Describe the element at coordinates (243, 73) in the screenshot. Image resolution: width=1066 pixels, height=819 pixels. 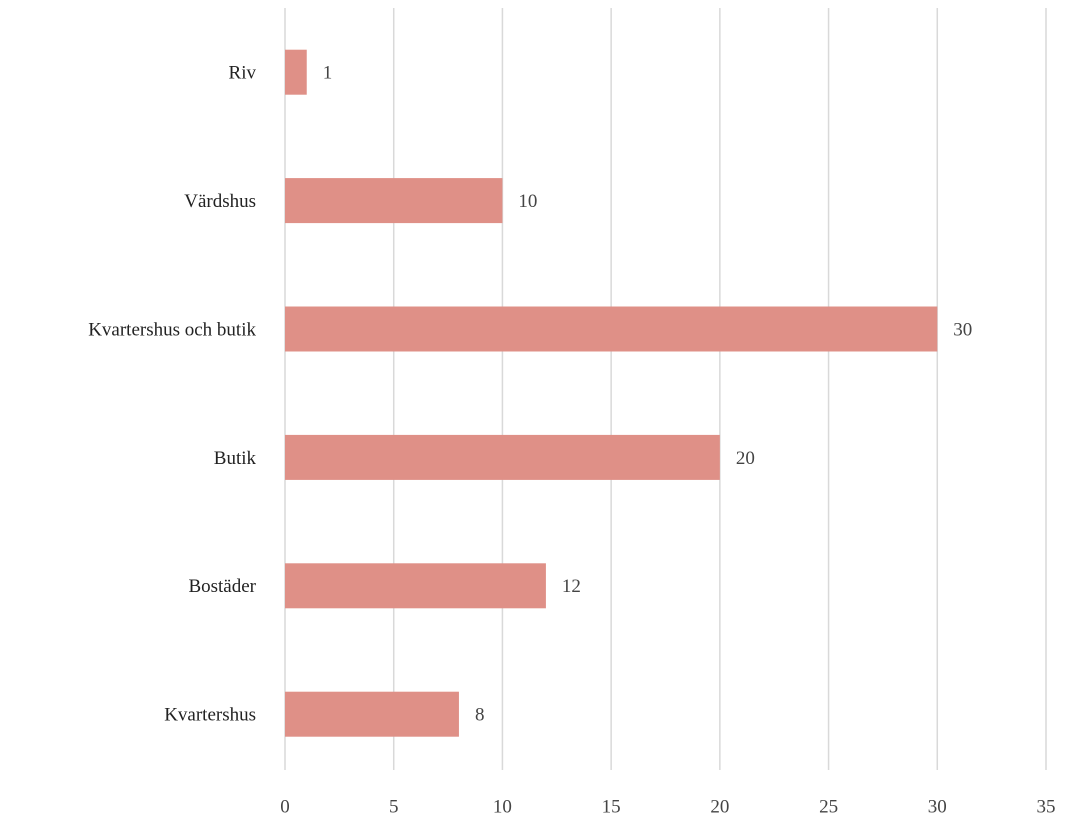
I see `y-tick-label: Riv` at that location.